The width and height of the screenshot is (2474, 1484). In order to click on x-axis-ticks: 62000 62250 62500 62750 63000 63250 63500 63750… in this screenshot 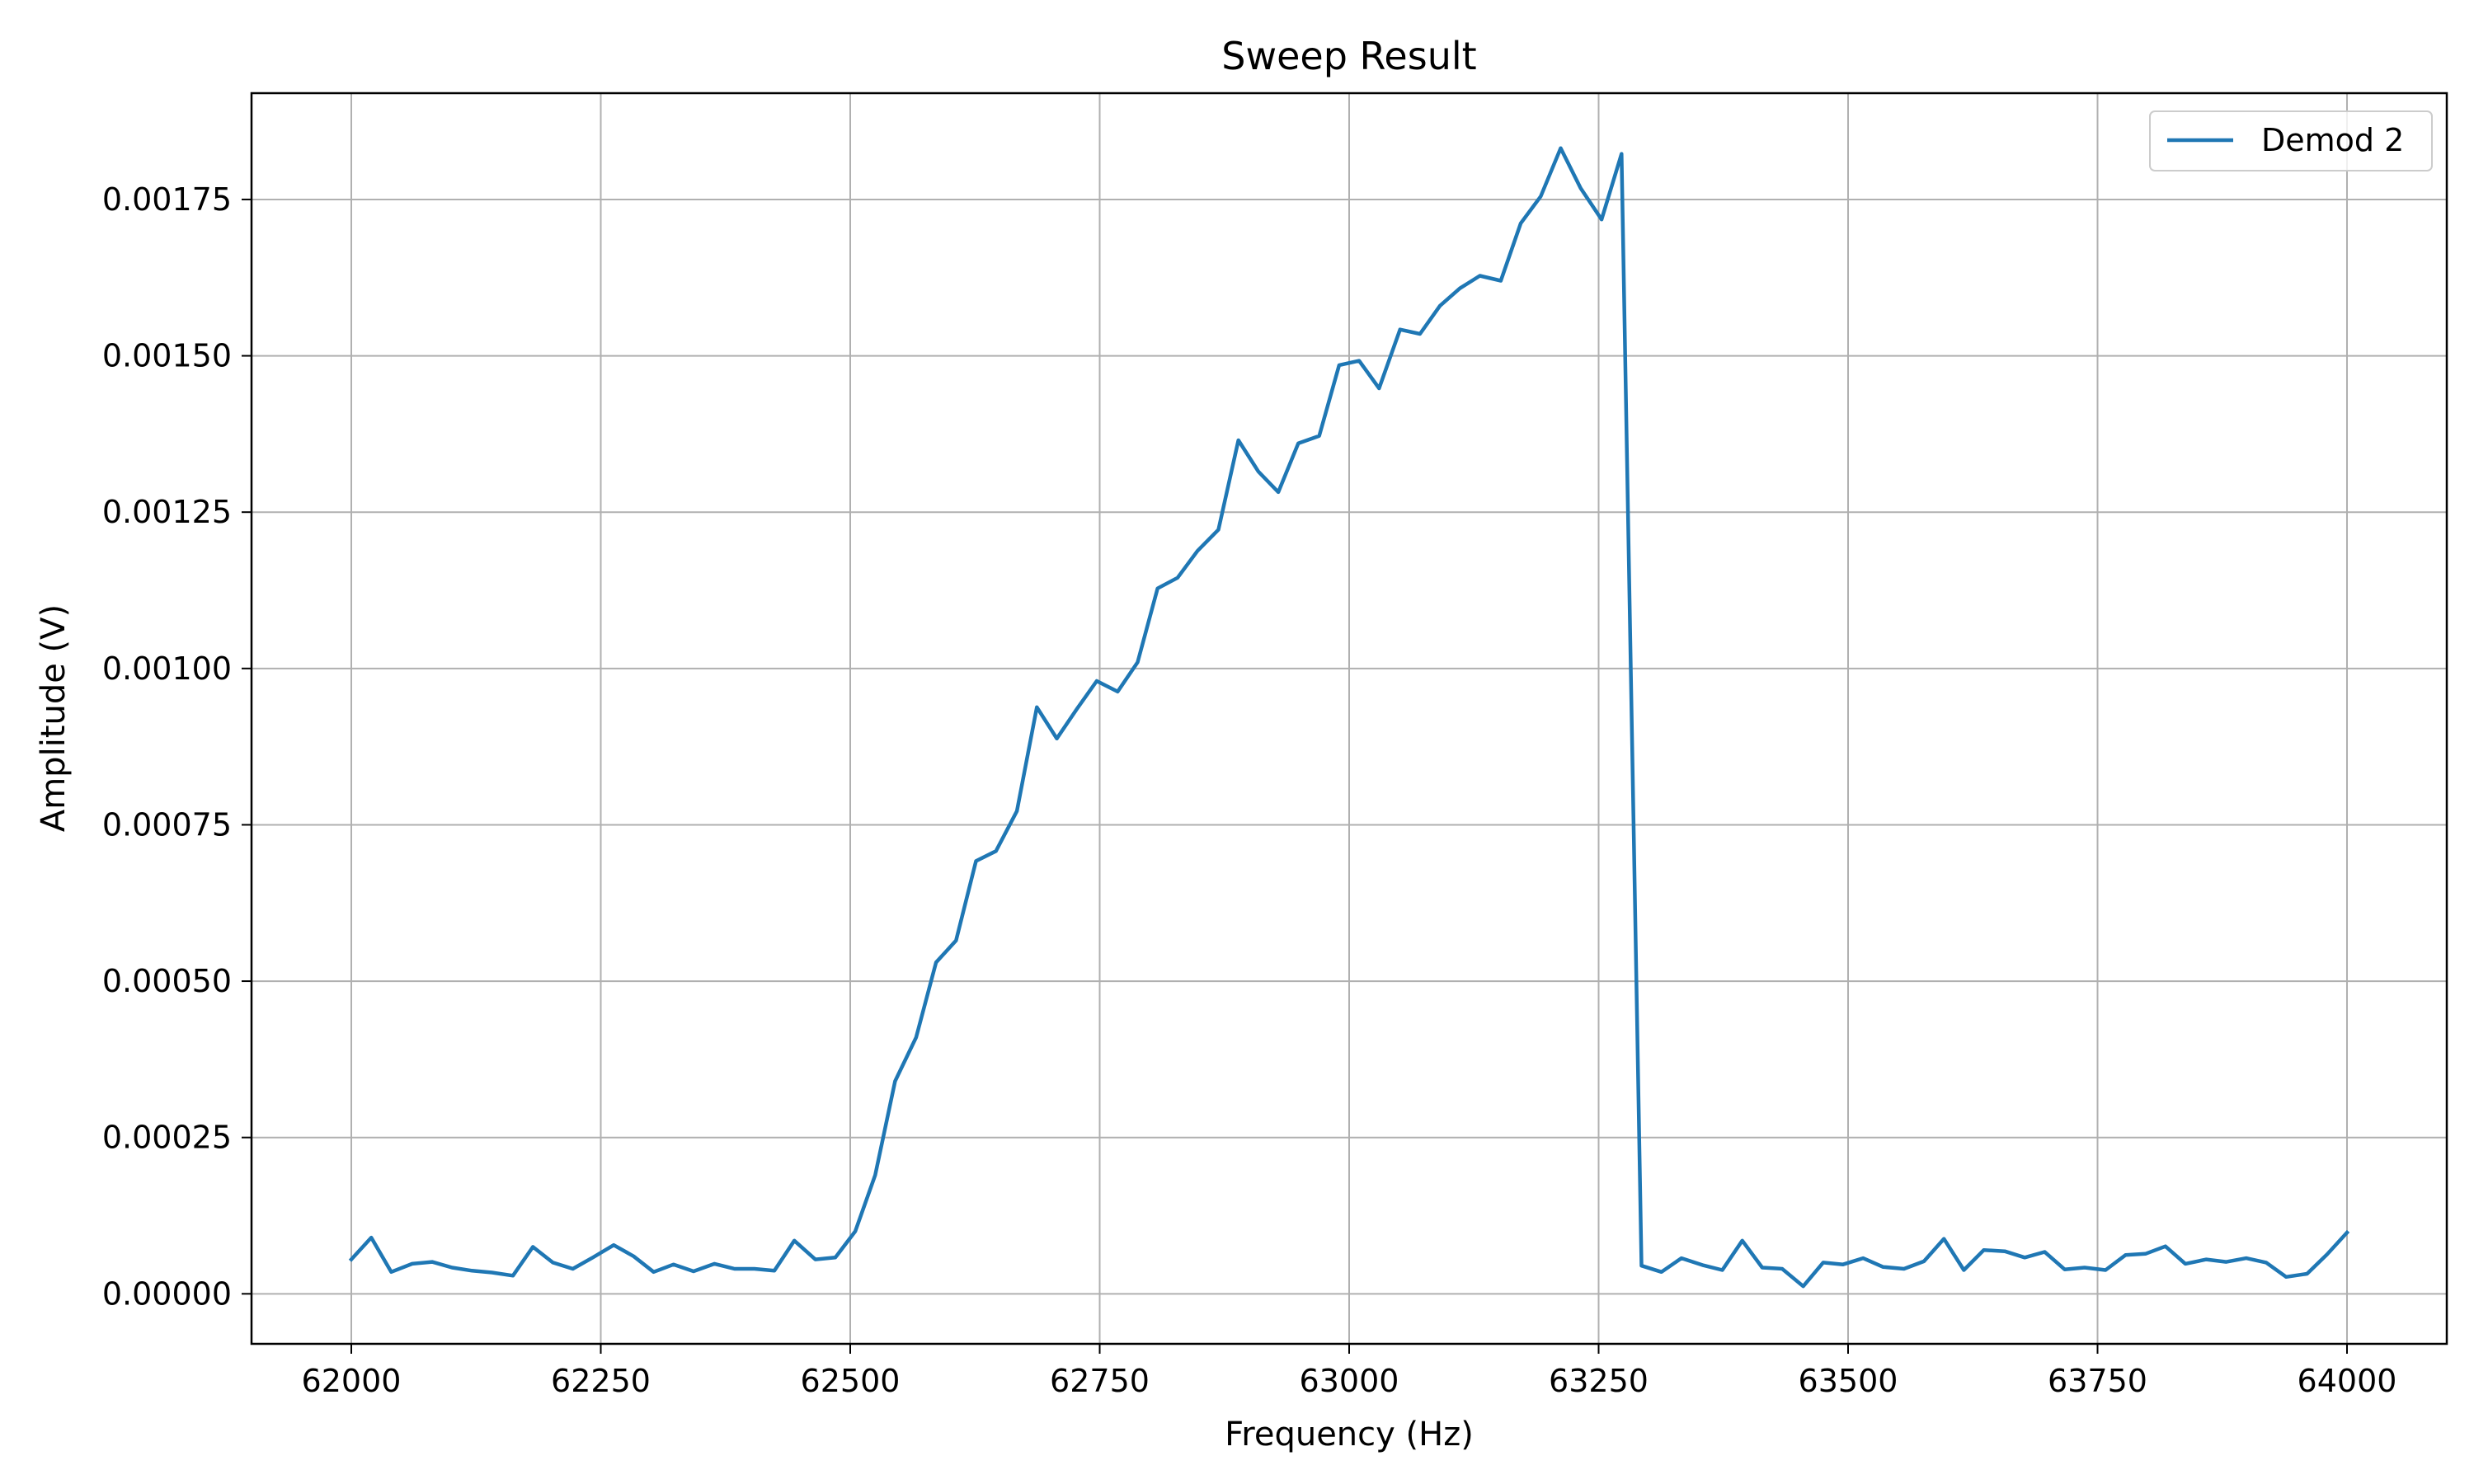, I will do `click(1349, 1371)`.